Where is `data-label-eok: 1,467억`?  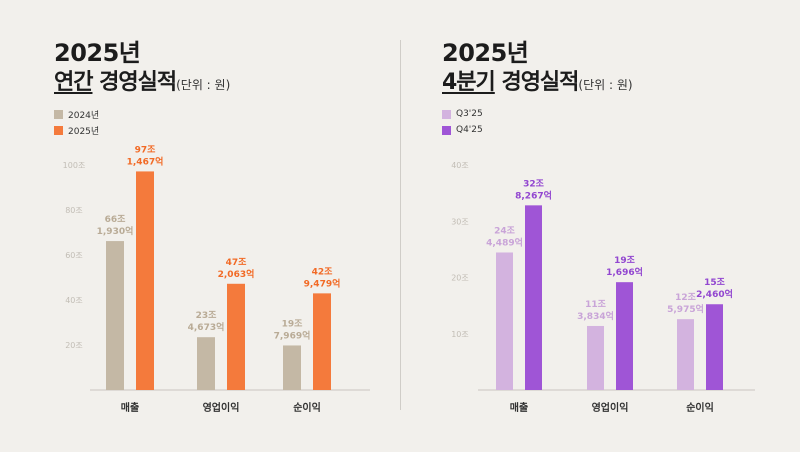
data-label-eok: 1,467억 is located at coordinates (145, 161).